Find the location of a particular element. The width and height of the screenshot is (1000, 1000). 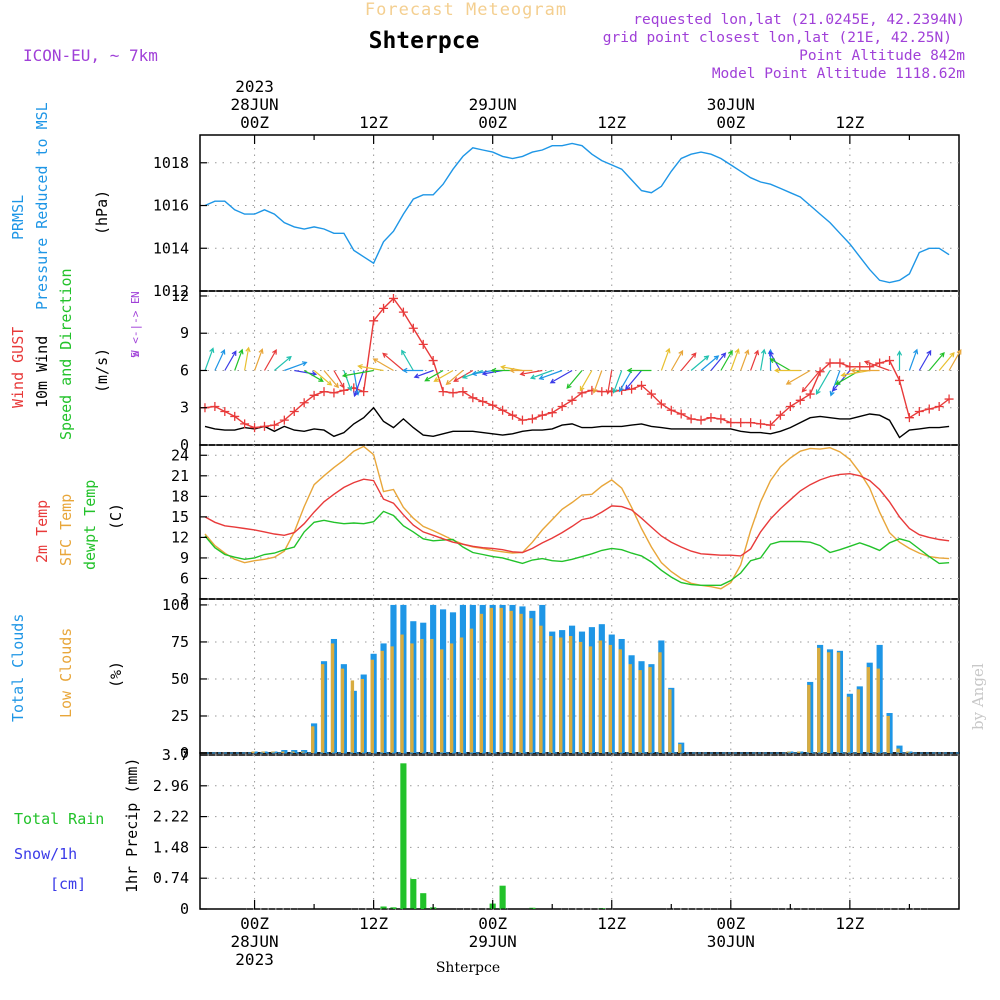

time-label-top: 28JUN is located at coordinates (254, 104).